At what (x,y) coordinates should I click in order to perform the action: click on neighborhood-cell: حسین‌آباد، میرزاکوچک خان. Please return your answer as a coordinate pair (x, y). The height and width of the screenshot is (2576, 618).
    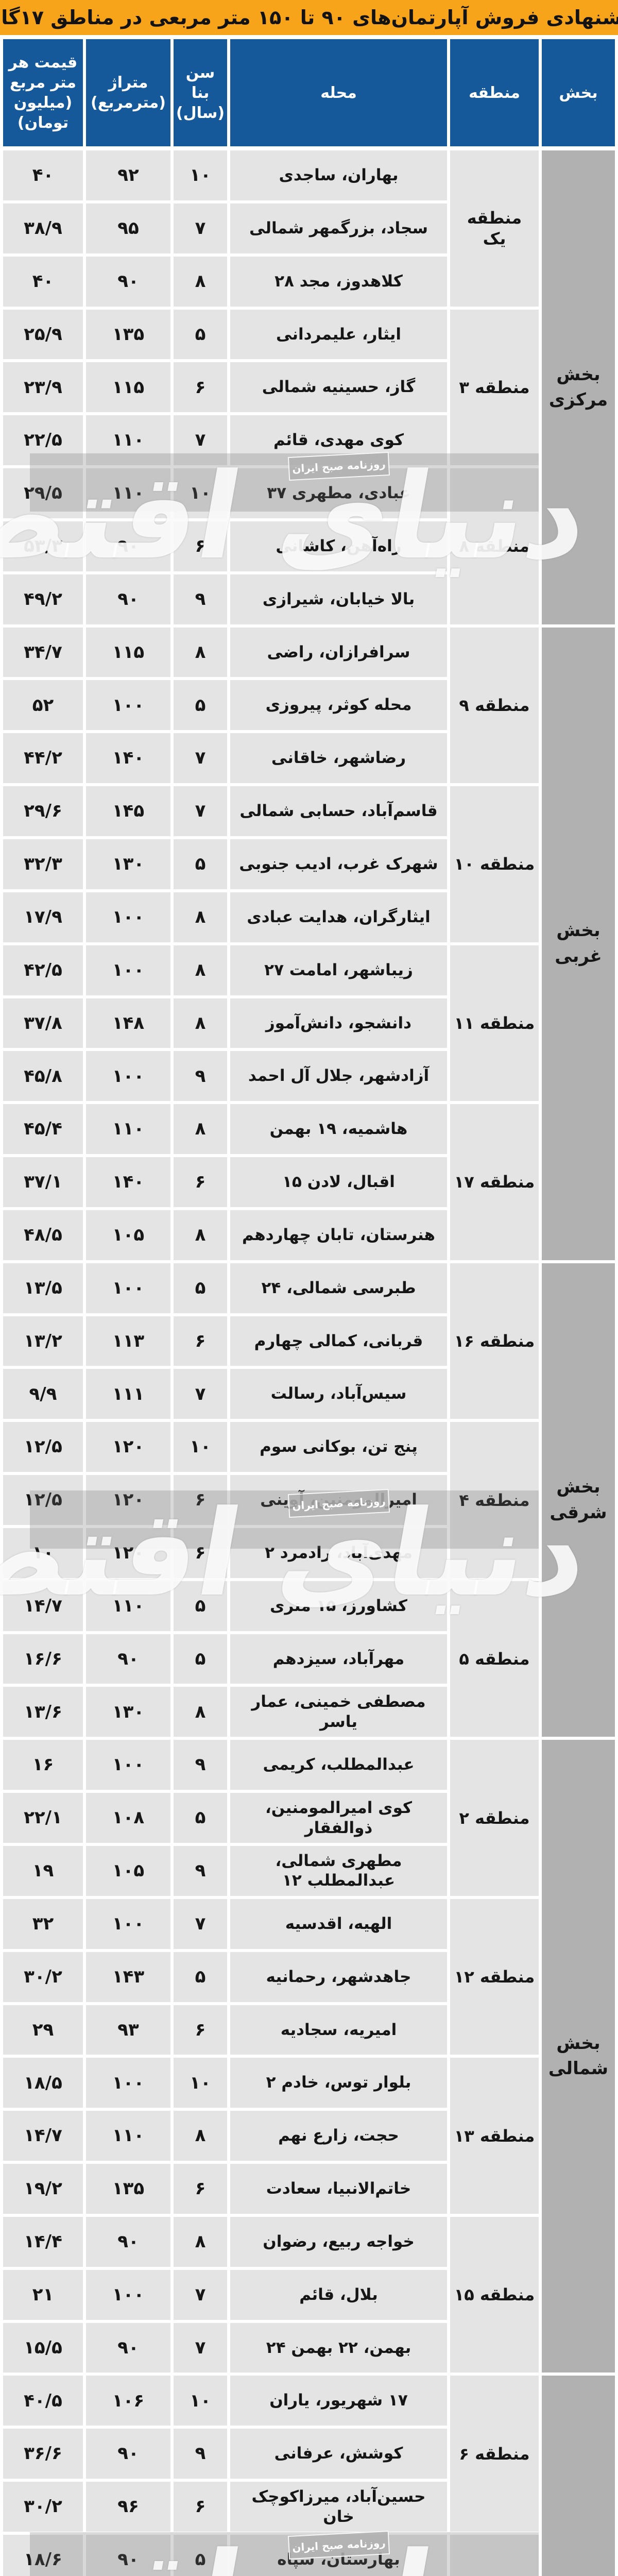
    Looking at the image, I should click on (338, 2507).